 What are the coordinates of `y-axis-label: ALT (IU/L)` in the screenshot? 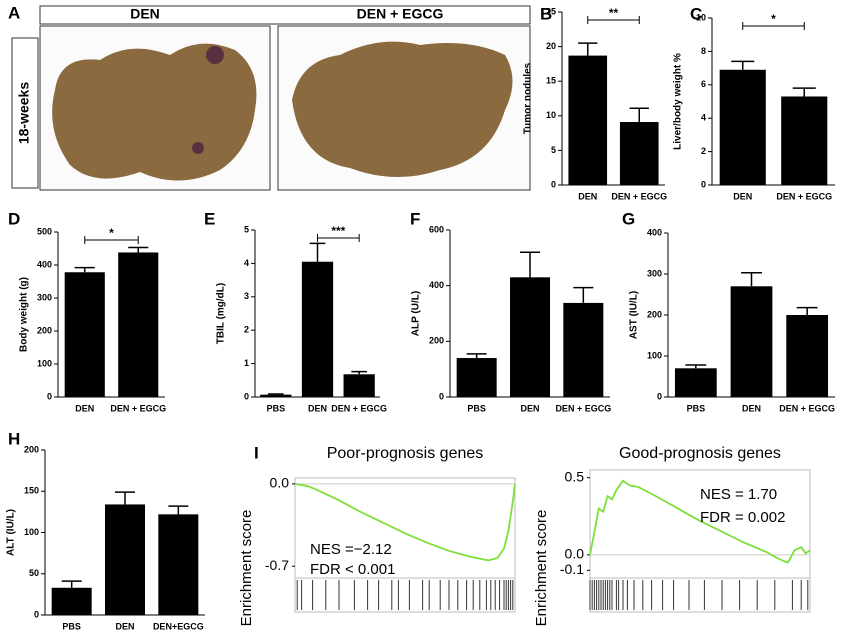 It's located at (11, 532).